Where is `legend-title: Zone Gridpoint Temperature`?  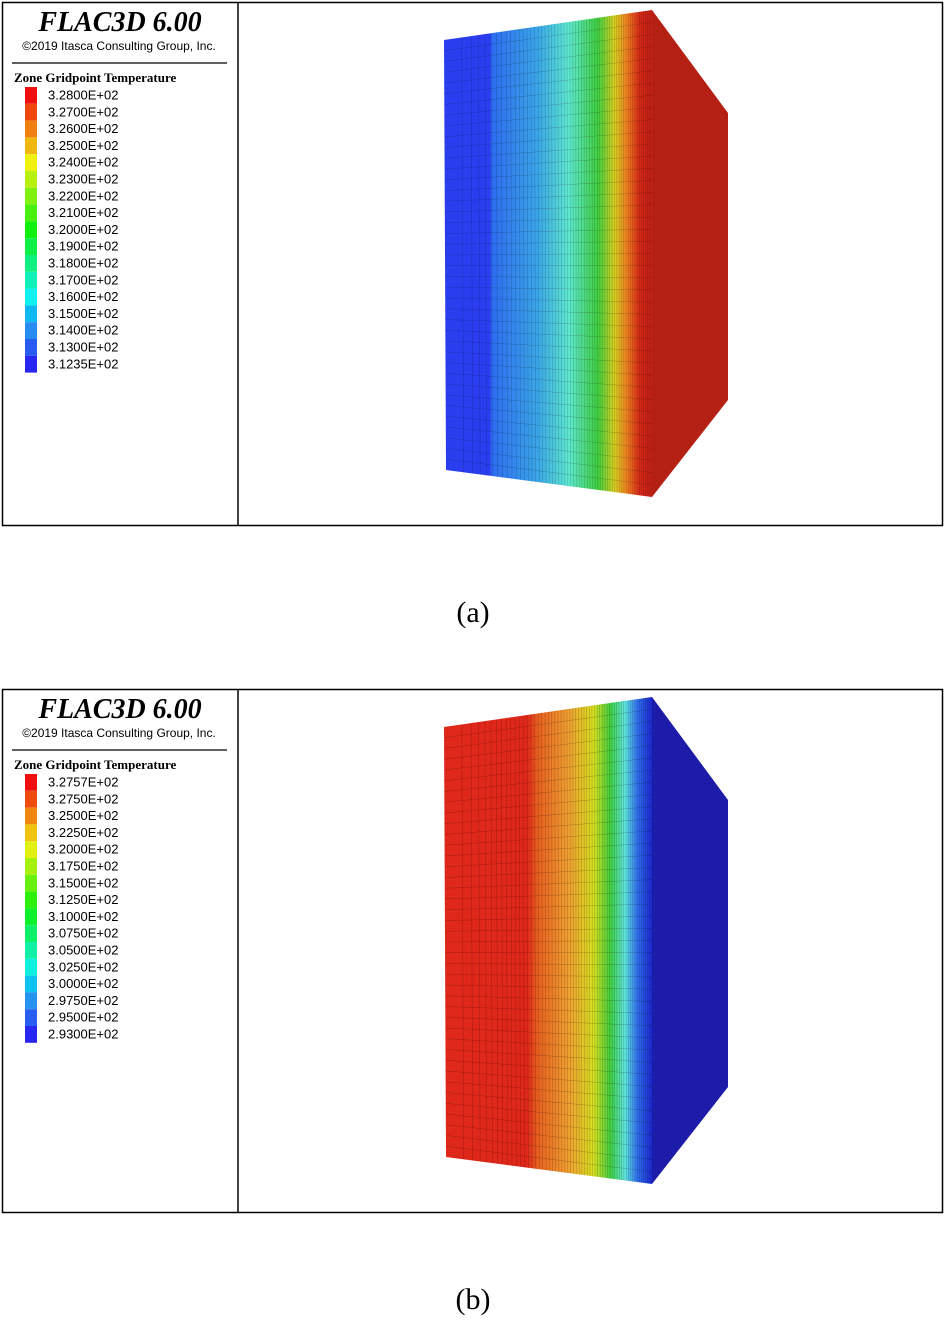 legend-title: Zone Gridpoint Temperature is located at coordinates (95, 764).